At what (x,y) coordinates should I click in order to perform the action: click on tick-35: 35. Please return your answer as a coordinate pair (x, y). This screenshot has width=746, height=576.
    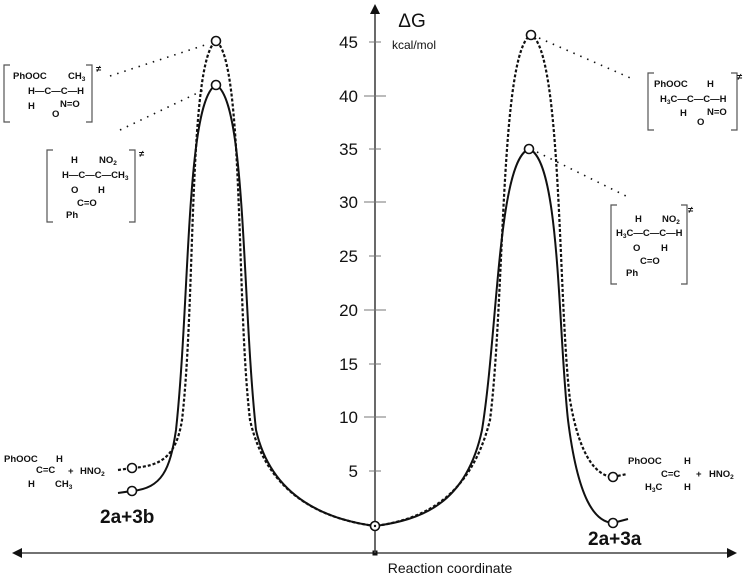
    Looking at the image, I should click on (348, 149).